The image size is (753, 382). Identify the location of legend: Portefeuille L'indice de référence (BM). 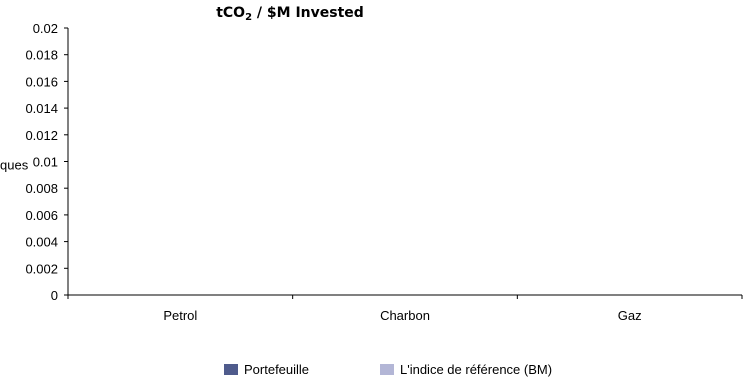
(376, 371).